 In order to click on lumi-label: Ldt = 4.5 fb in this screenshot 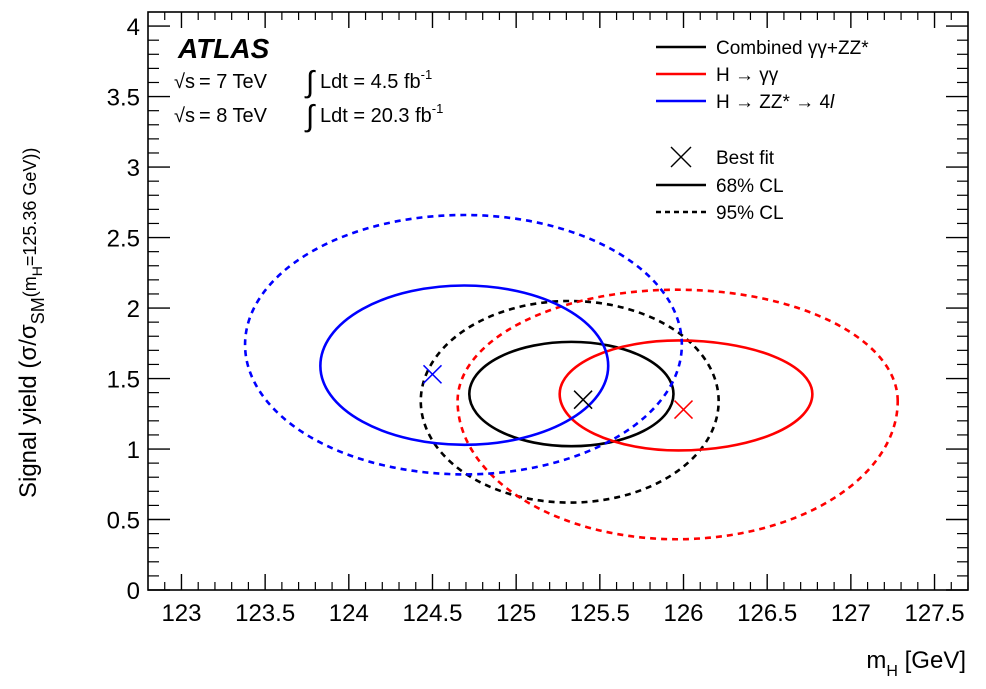, I will do `click(370, 82)`.